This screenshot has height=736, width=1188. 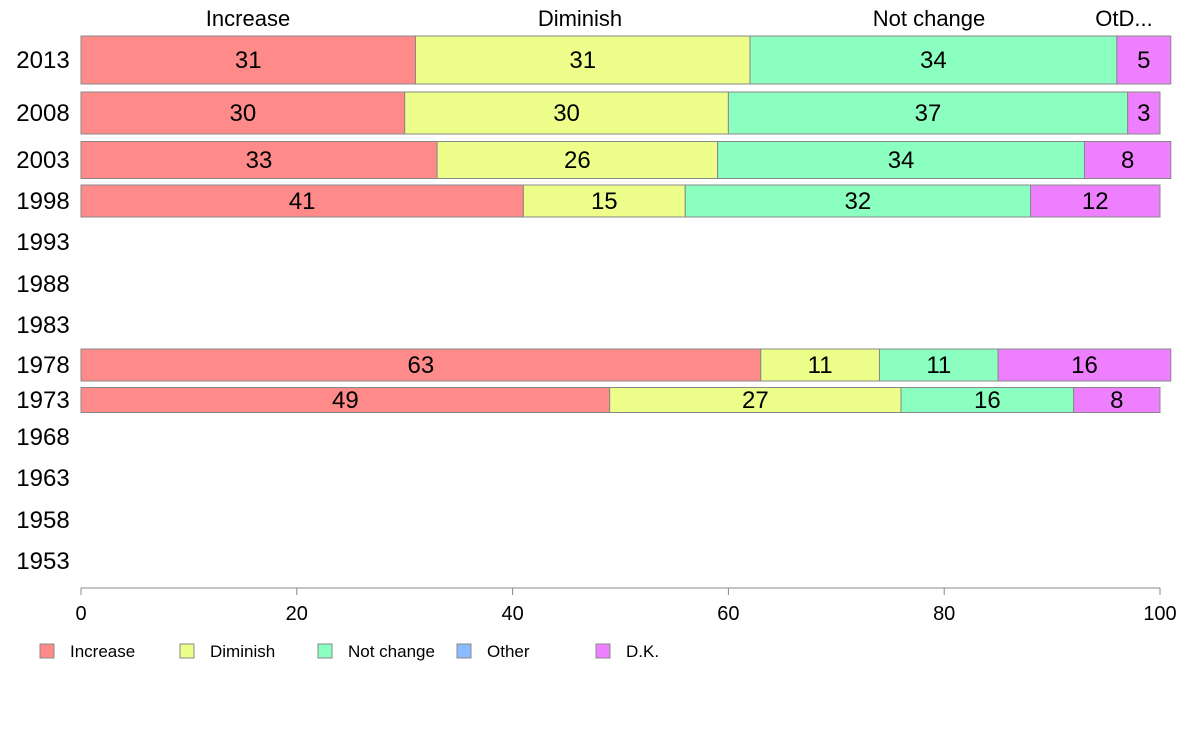 I want to click on x-axis: 0 20 40 60 80 100, so click(x=626, y=606).